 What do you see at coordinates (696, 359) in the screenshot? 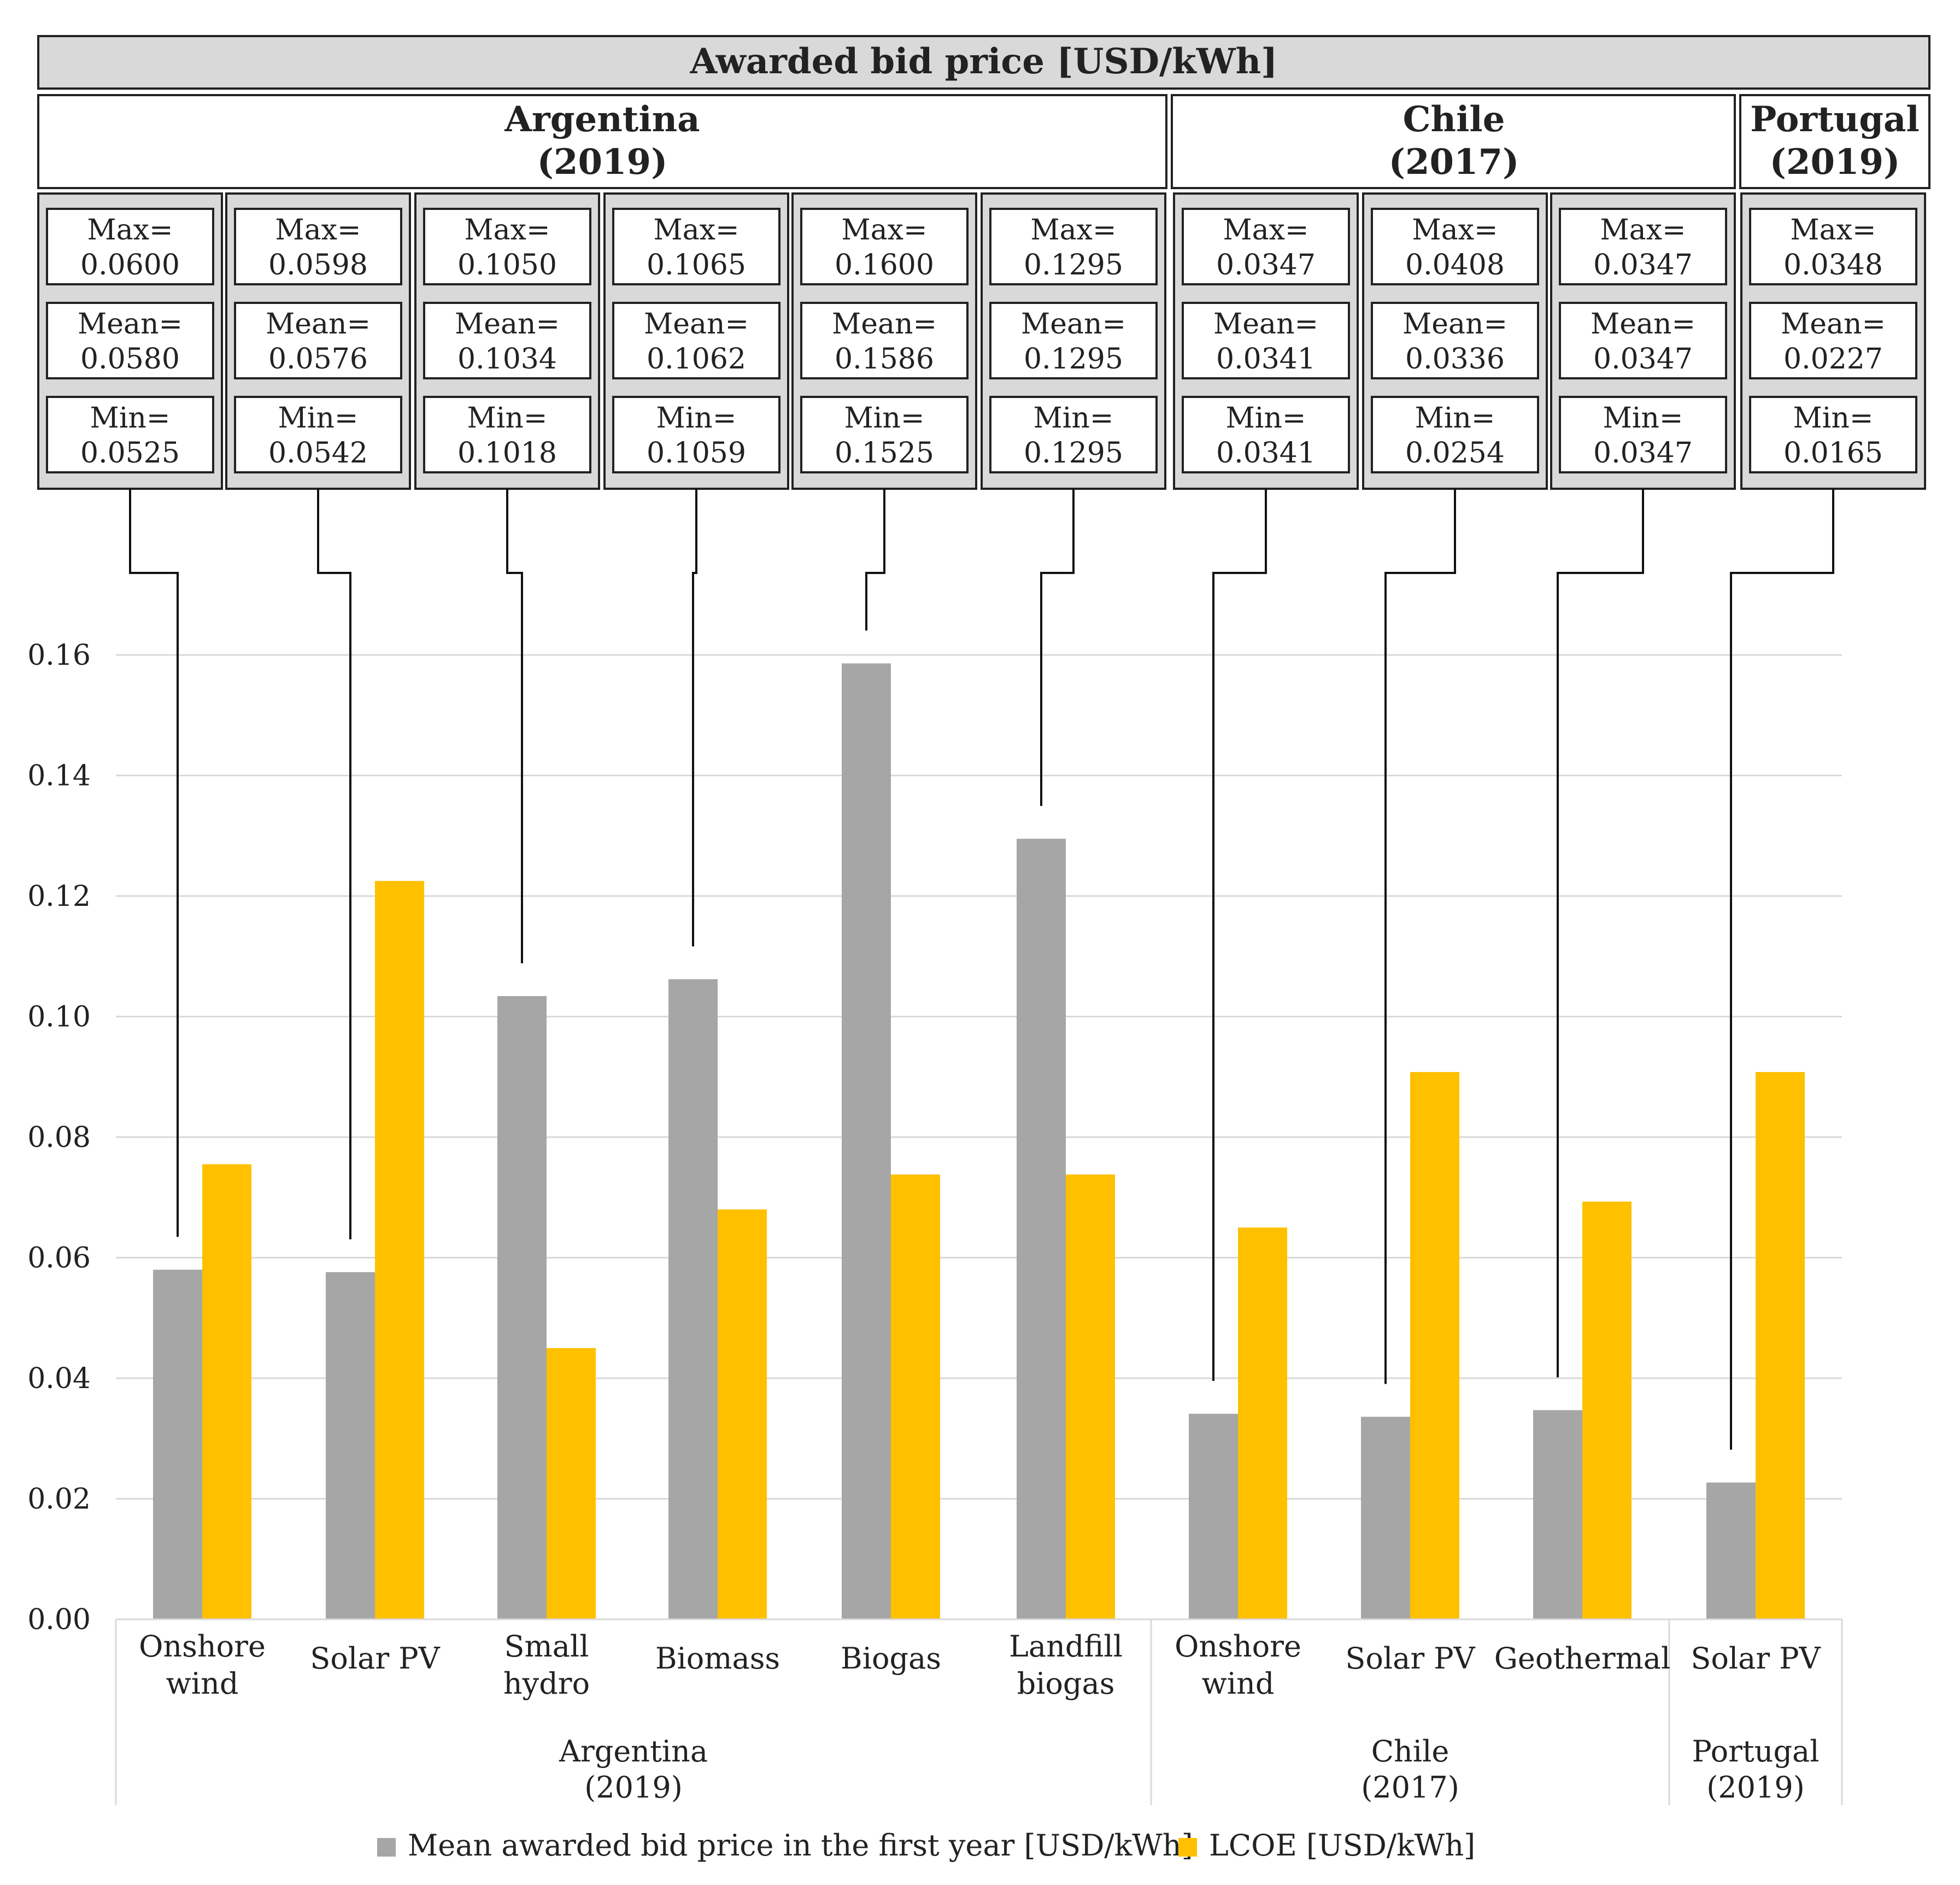
I see `stat-value: 0.1062` at bounding box center [696, 359].